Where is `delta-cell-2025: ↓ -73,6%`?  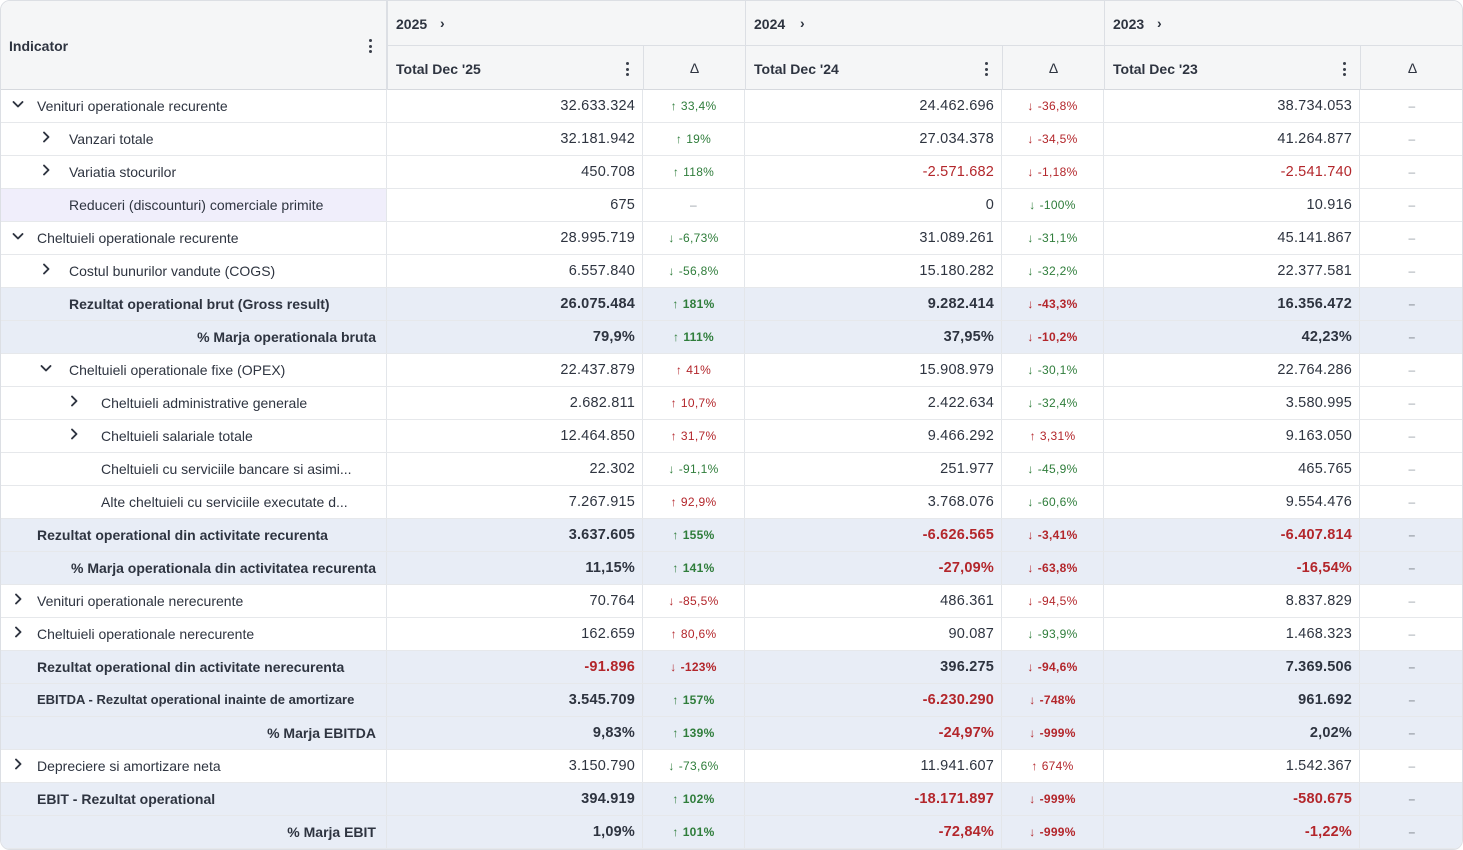
delta-cell-2025: ↓ -73,6% is located at coordinates (694, 766).